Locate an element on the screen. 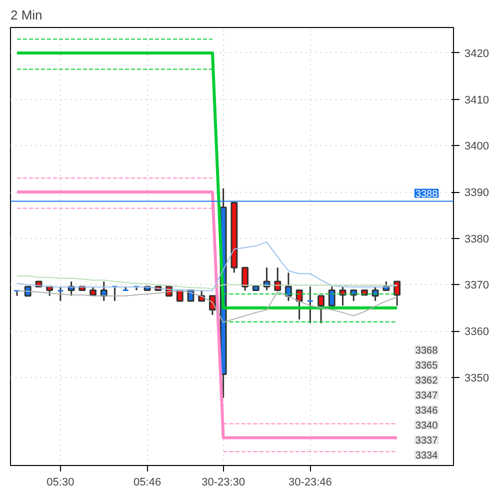 This screenshot has width=491, height=491. text: 3337 is located at coordinates (426, 441).